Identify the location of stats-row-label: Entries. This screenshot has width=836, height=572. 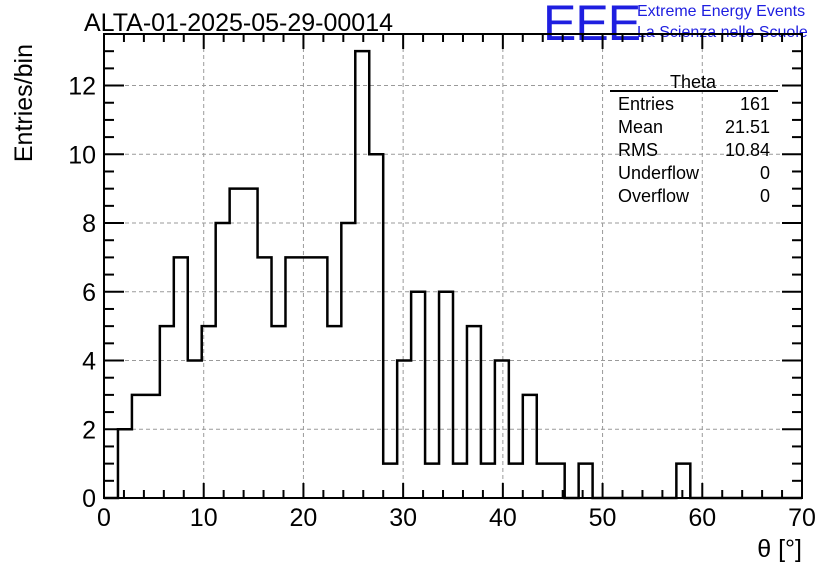
(646, 104).